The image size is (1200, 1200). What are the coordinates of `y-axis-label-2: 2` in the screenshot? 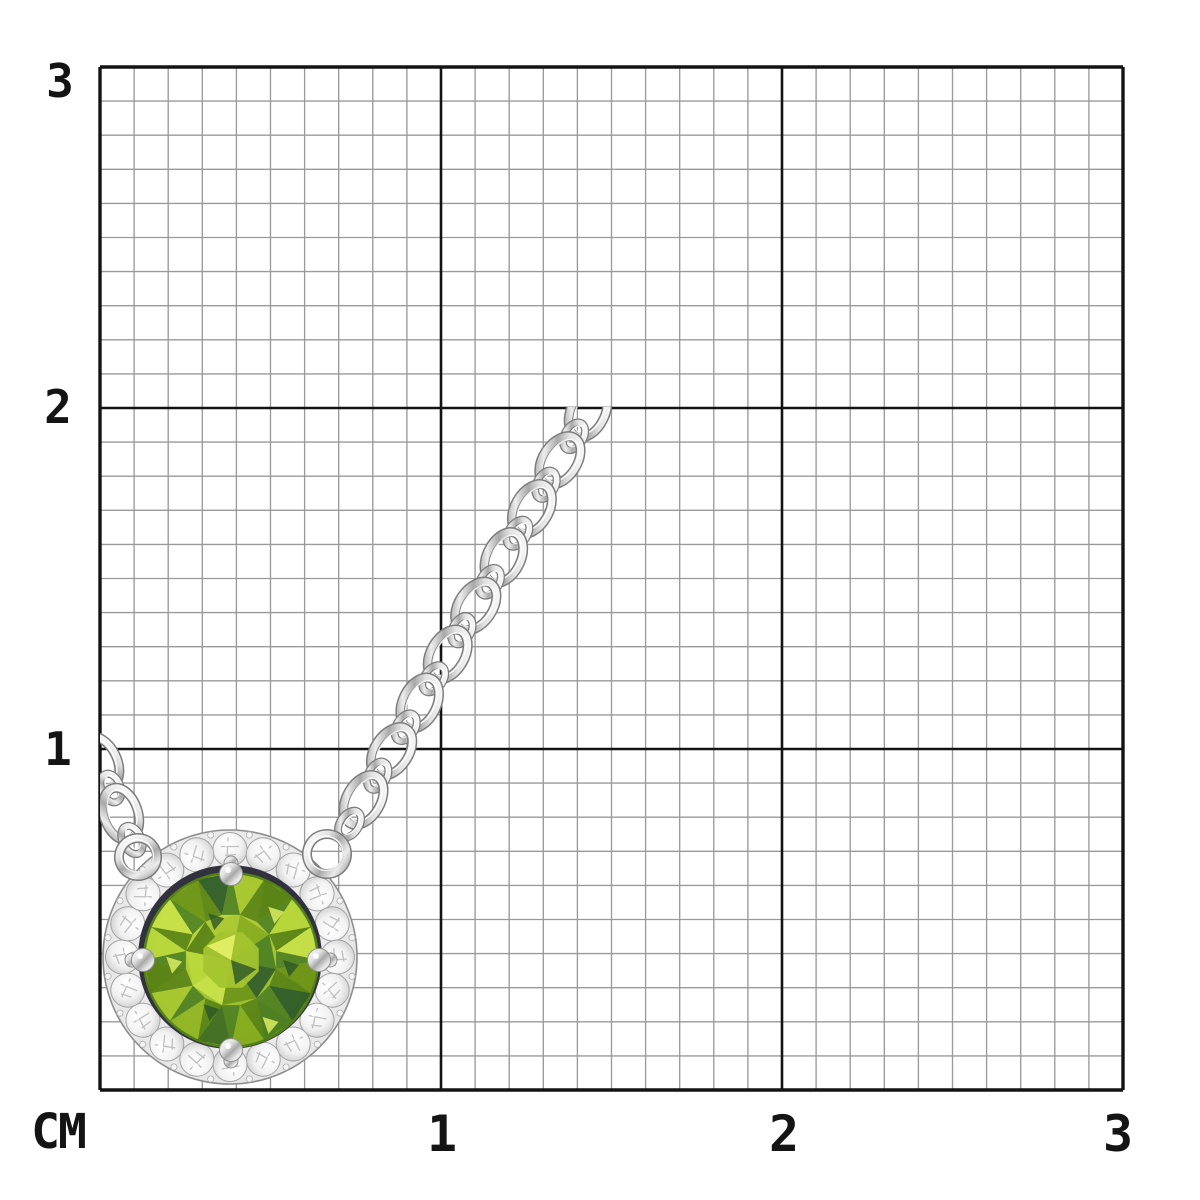 It's located at (58, 407).